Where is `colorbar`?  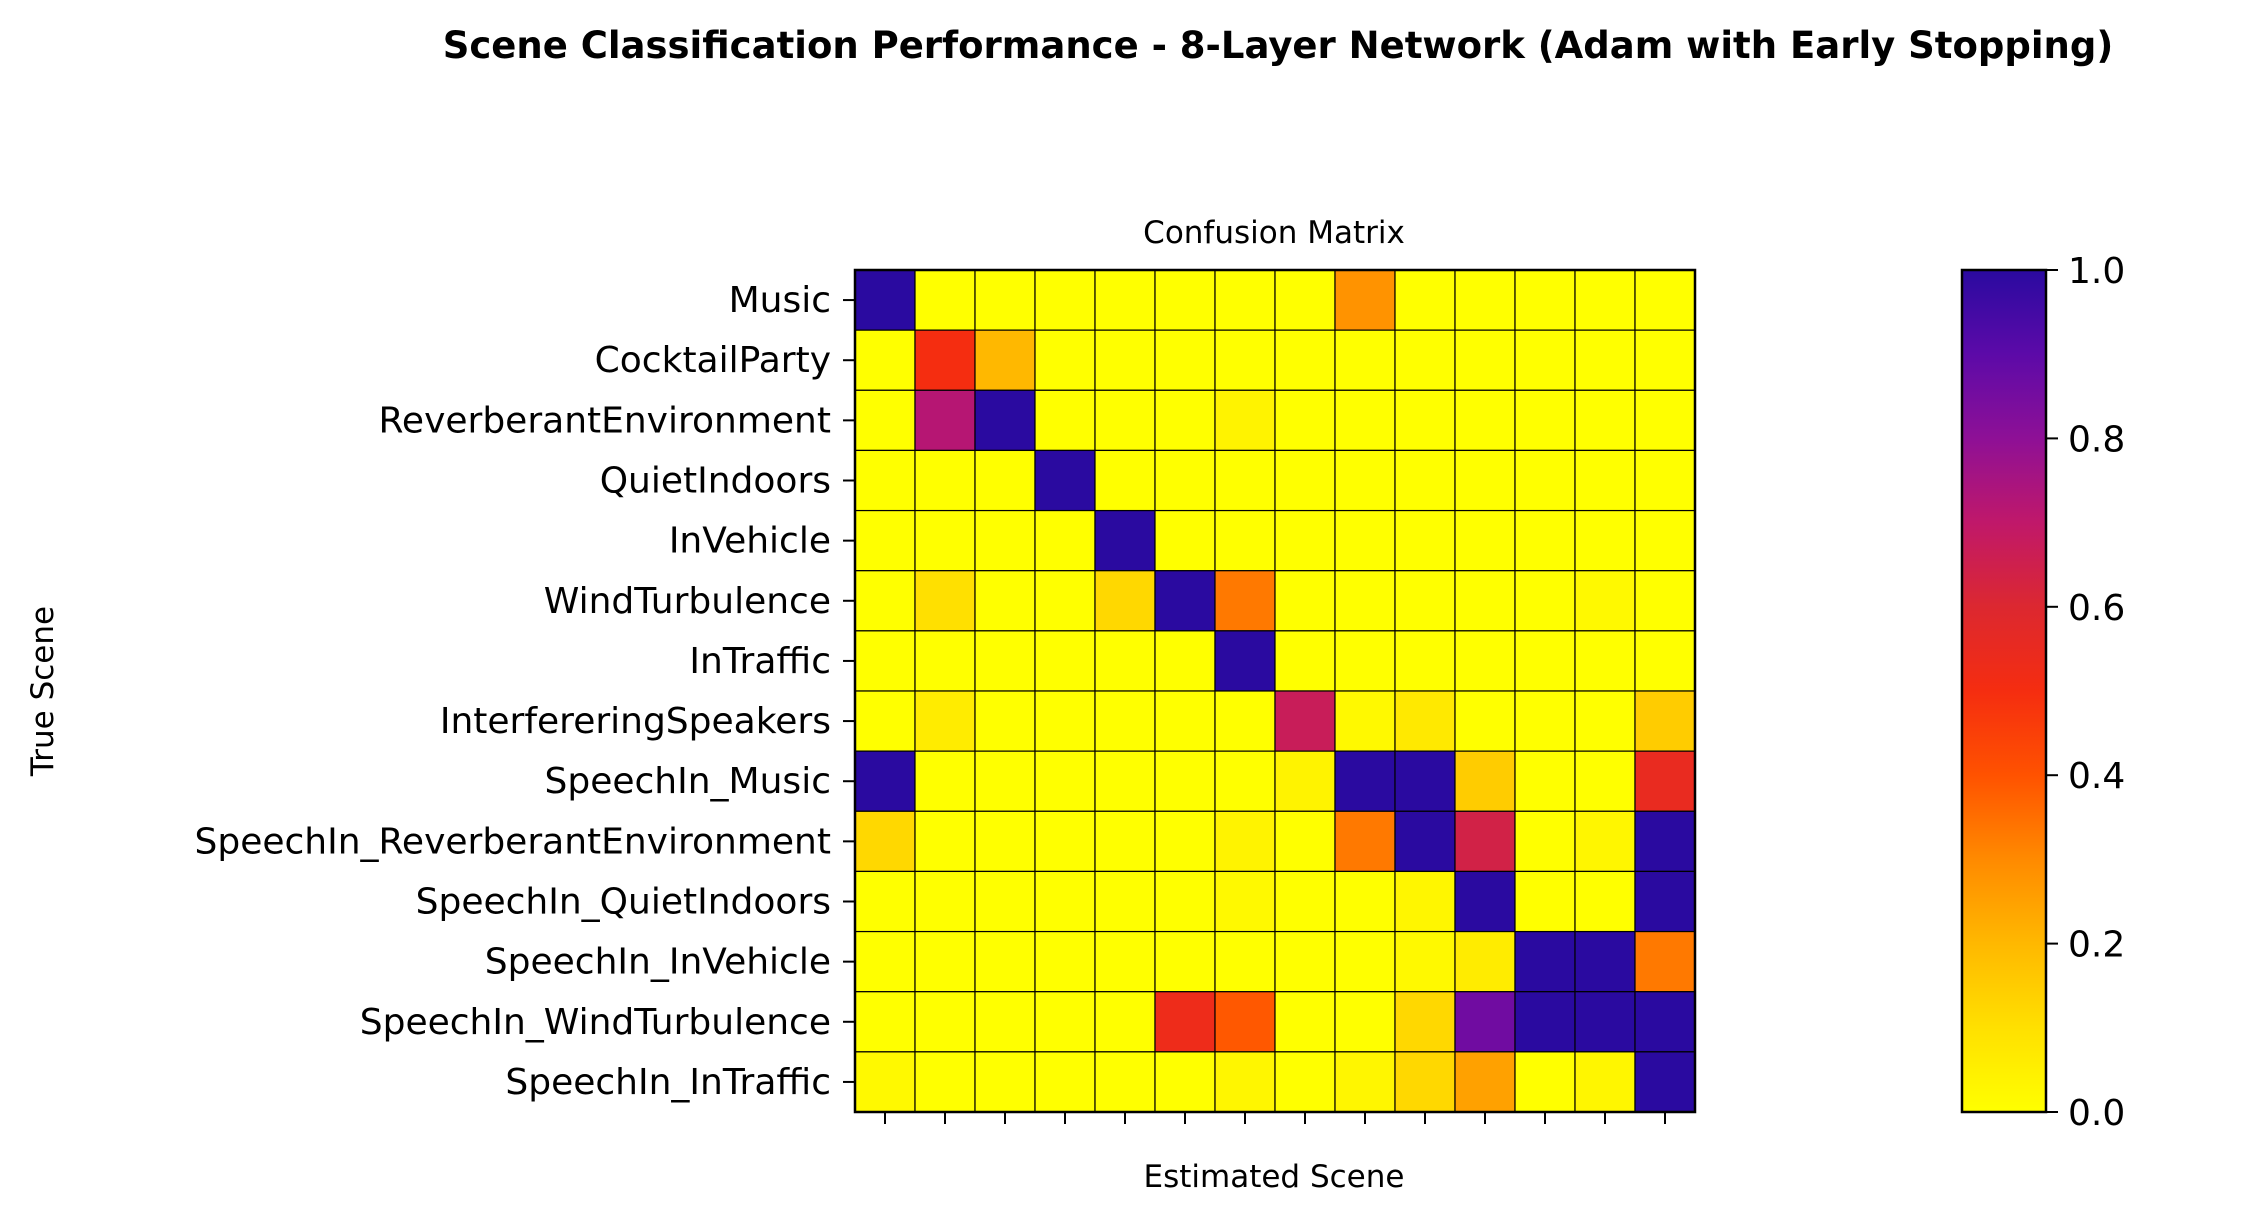 colorbar is located at coordinates (2004, 691).